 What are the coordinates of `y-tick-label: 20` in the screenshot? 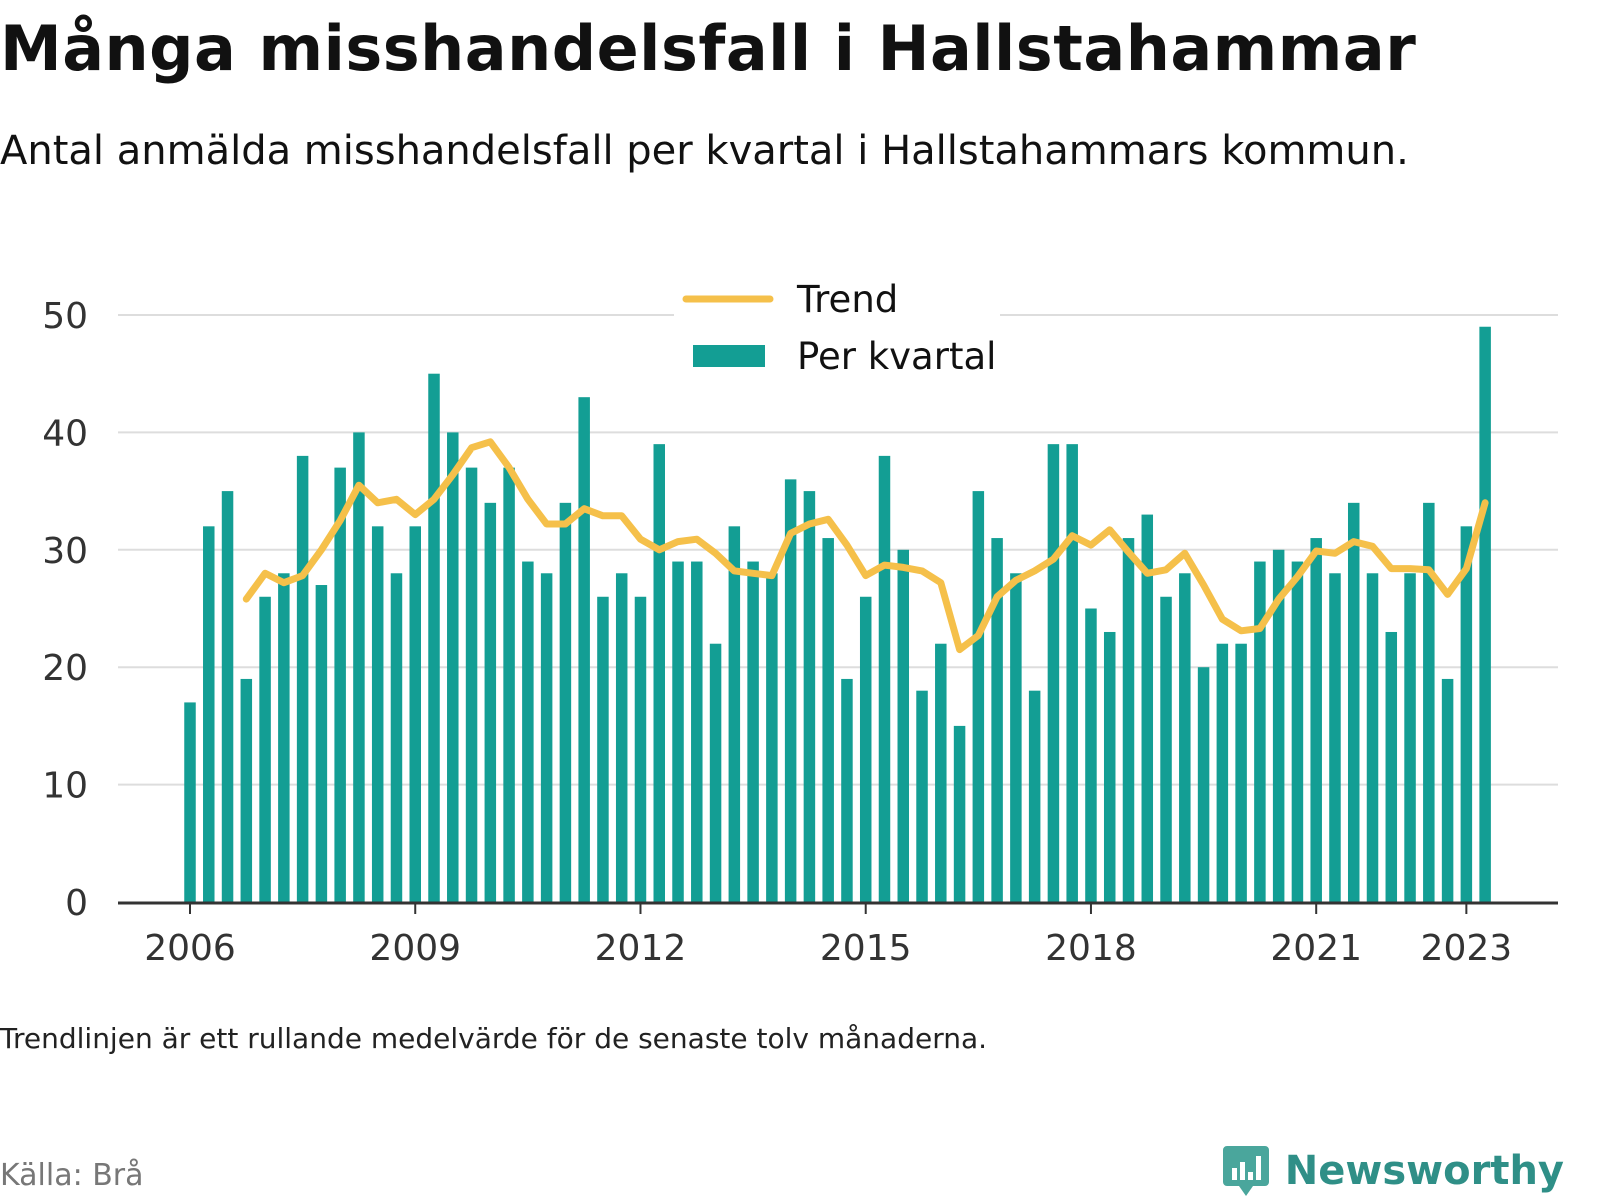 It's located at (65, 668).